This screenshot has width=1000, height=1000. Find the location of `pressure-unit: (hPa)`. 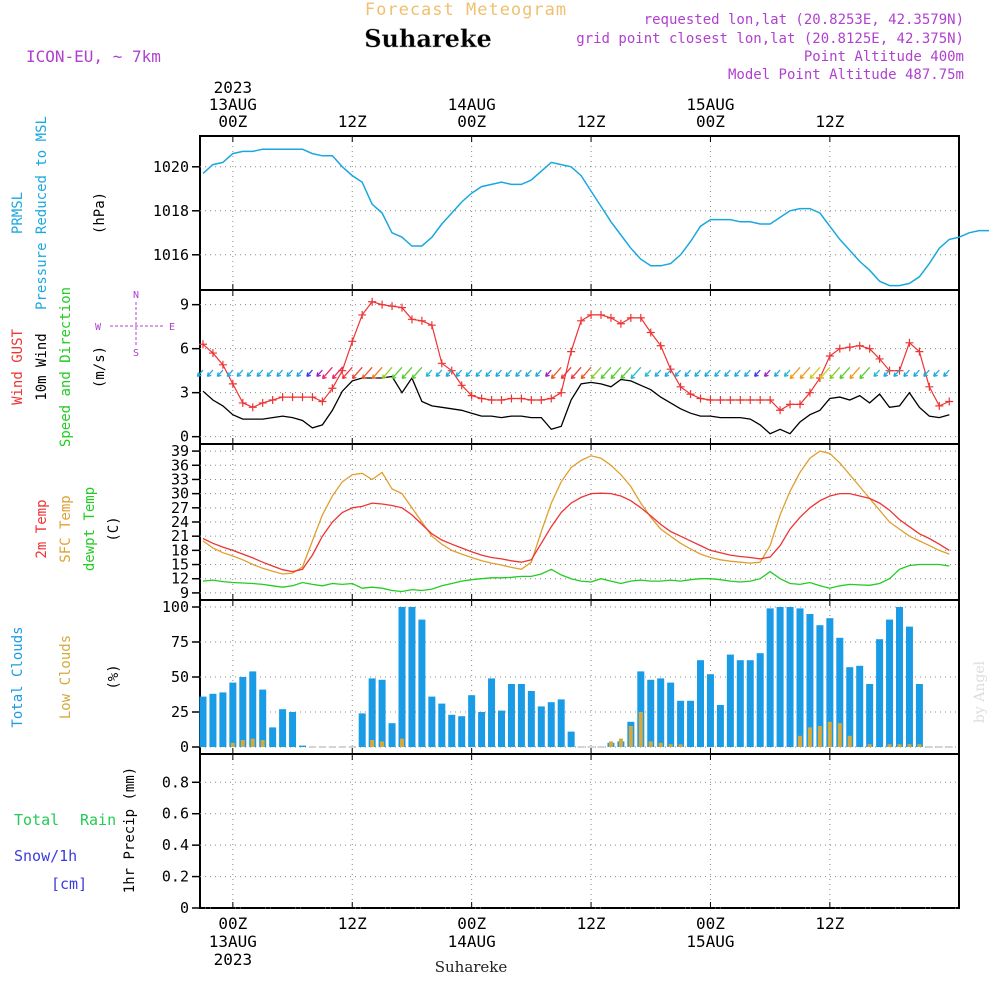

pressure-unit: (hPa) is located at coordinates (100, 213).